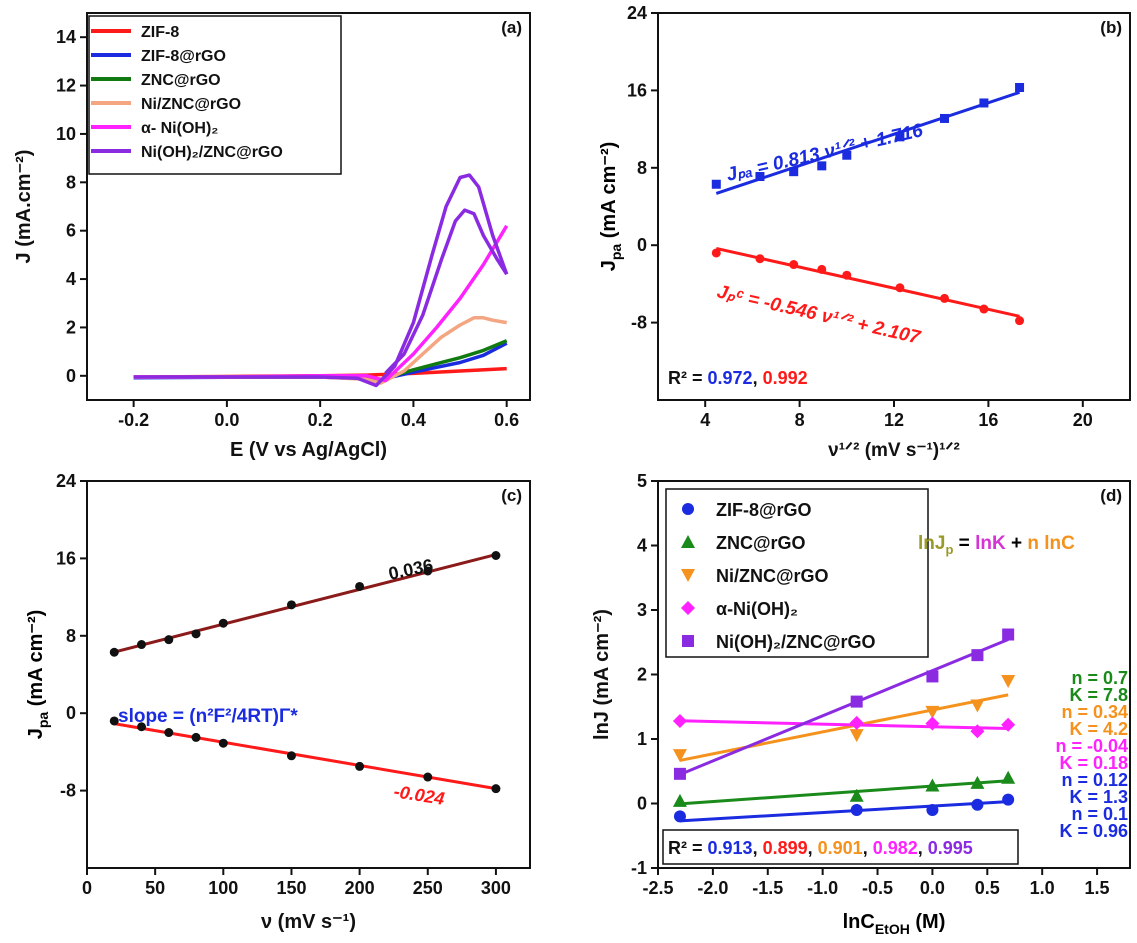  I want to click on legend-box, so click(797, 573).